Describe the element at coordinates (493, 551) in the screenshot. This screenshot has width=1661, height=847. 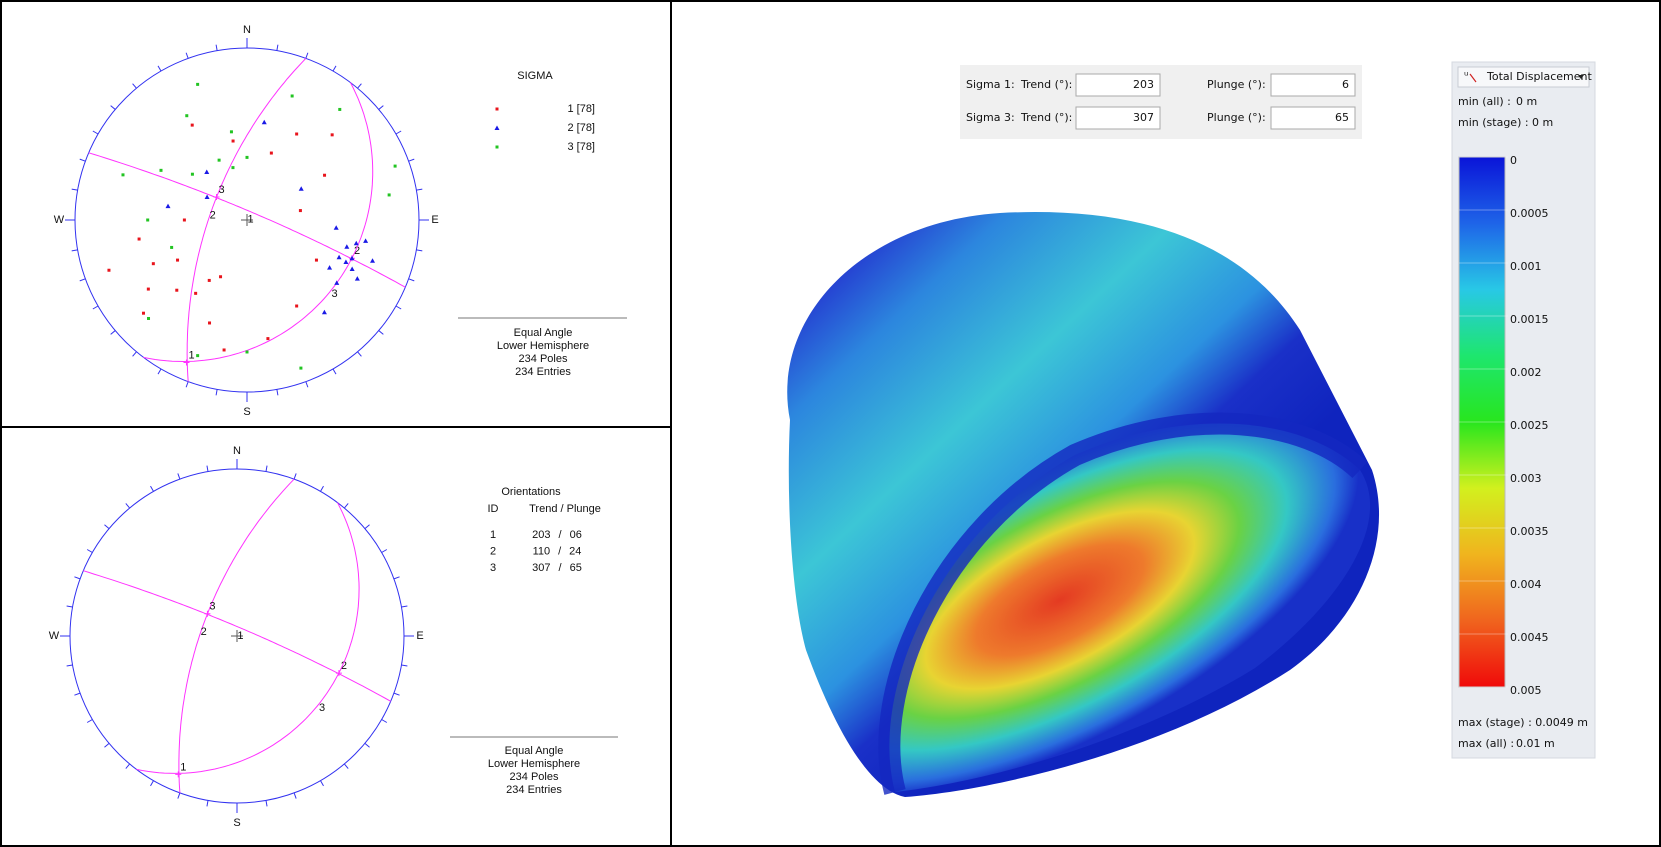
I see `table-id: 2` at that location.